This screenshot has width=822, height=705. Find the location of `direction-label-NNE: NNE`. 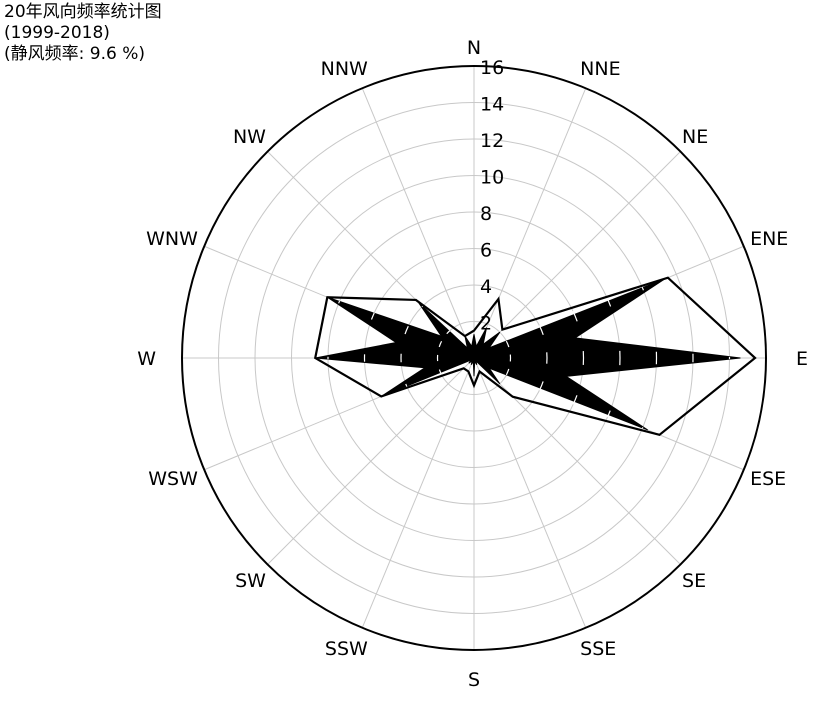

direction-label-NNE: NNE is located at coordinates (600, 69).